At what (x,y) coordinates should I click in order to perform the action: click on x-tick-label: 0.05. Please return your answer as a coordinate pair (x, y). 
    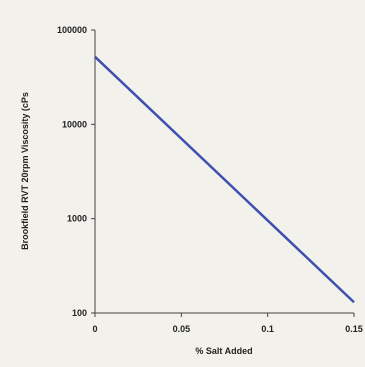
    Looking at the image, I should click on (182, 329).